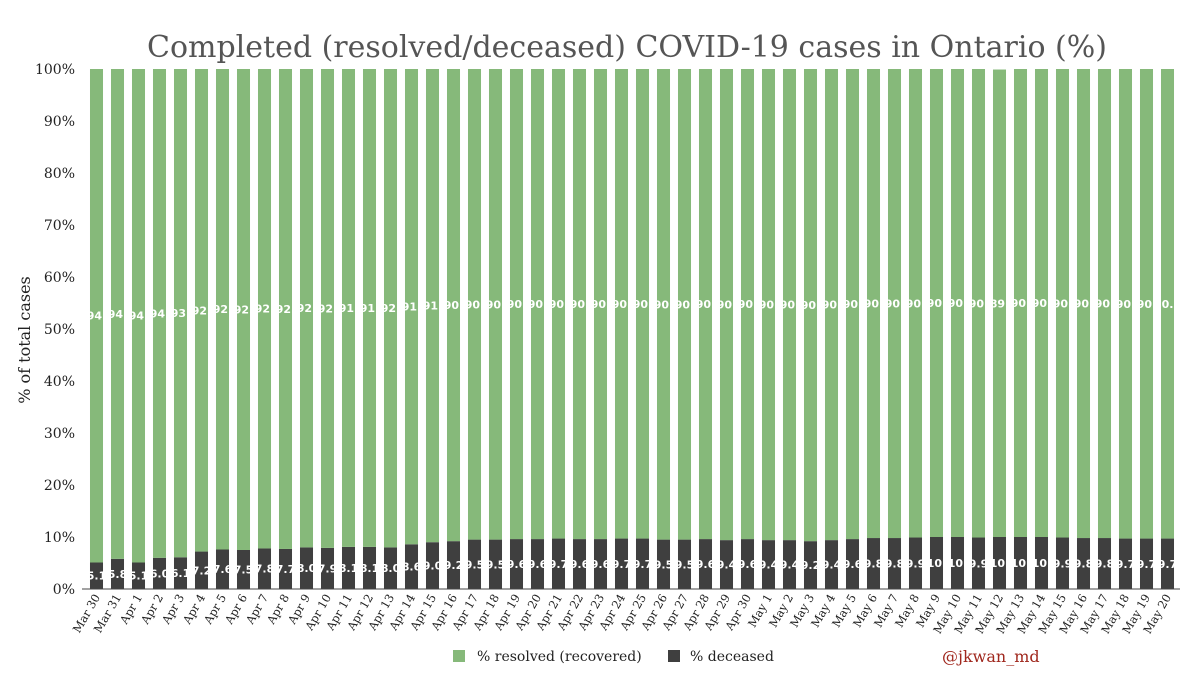  Describe the element at coordinates (727, 565) in the screenshot. I see `data-label-deceased: 9.4` at that location.